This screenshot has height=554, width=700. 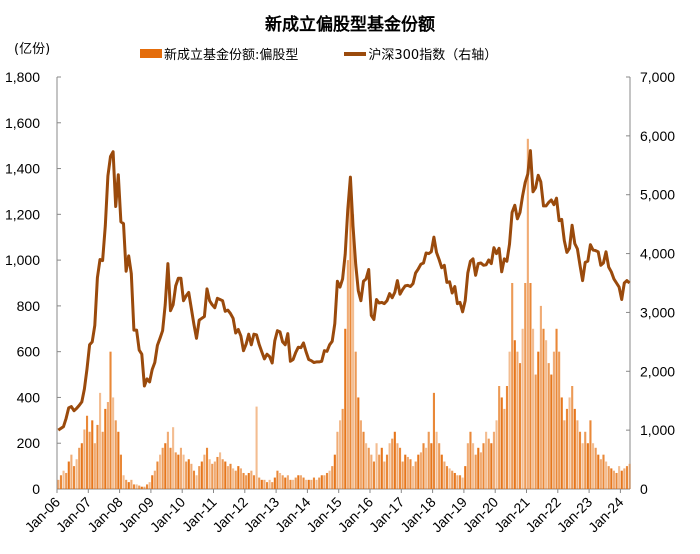 What do you see at coordinates (22, 123) in the screenshot?
I see `left-tick-label: 1,600` at bounding box center [22, 123].